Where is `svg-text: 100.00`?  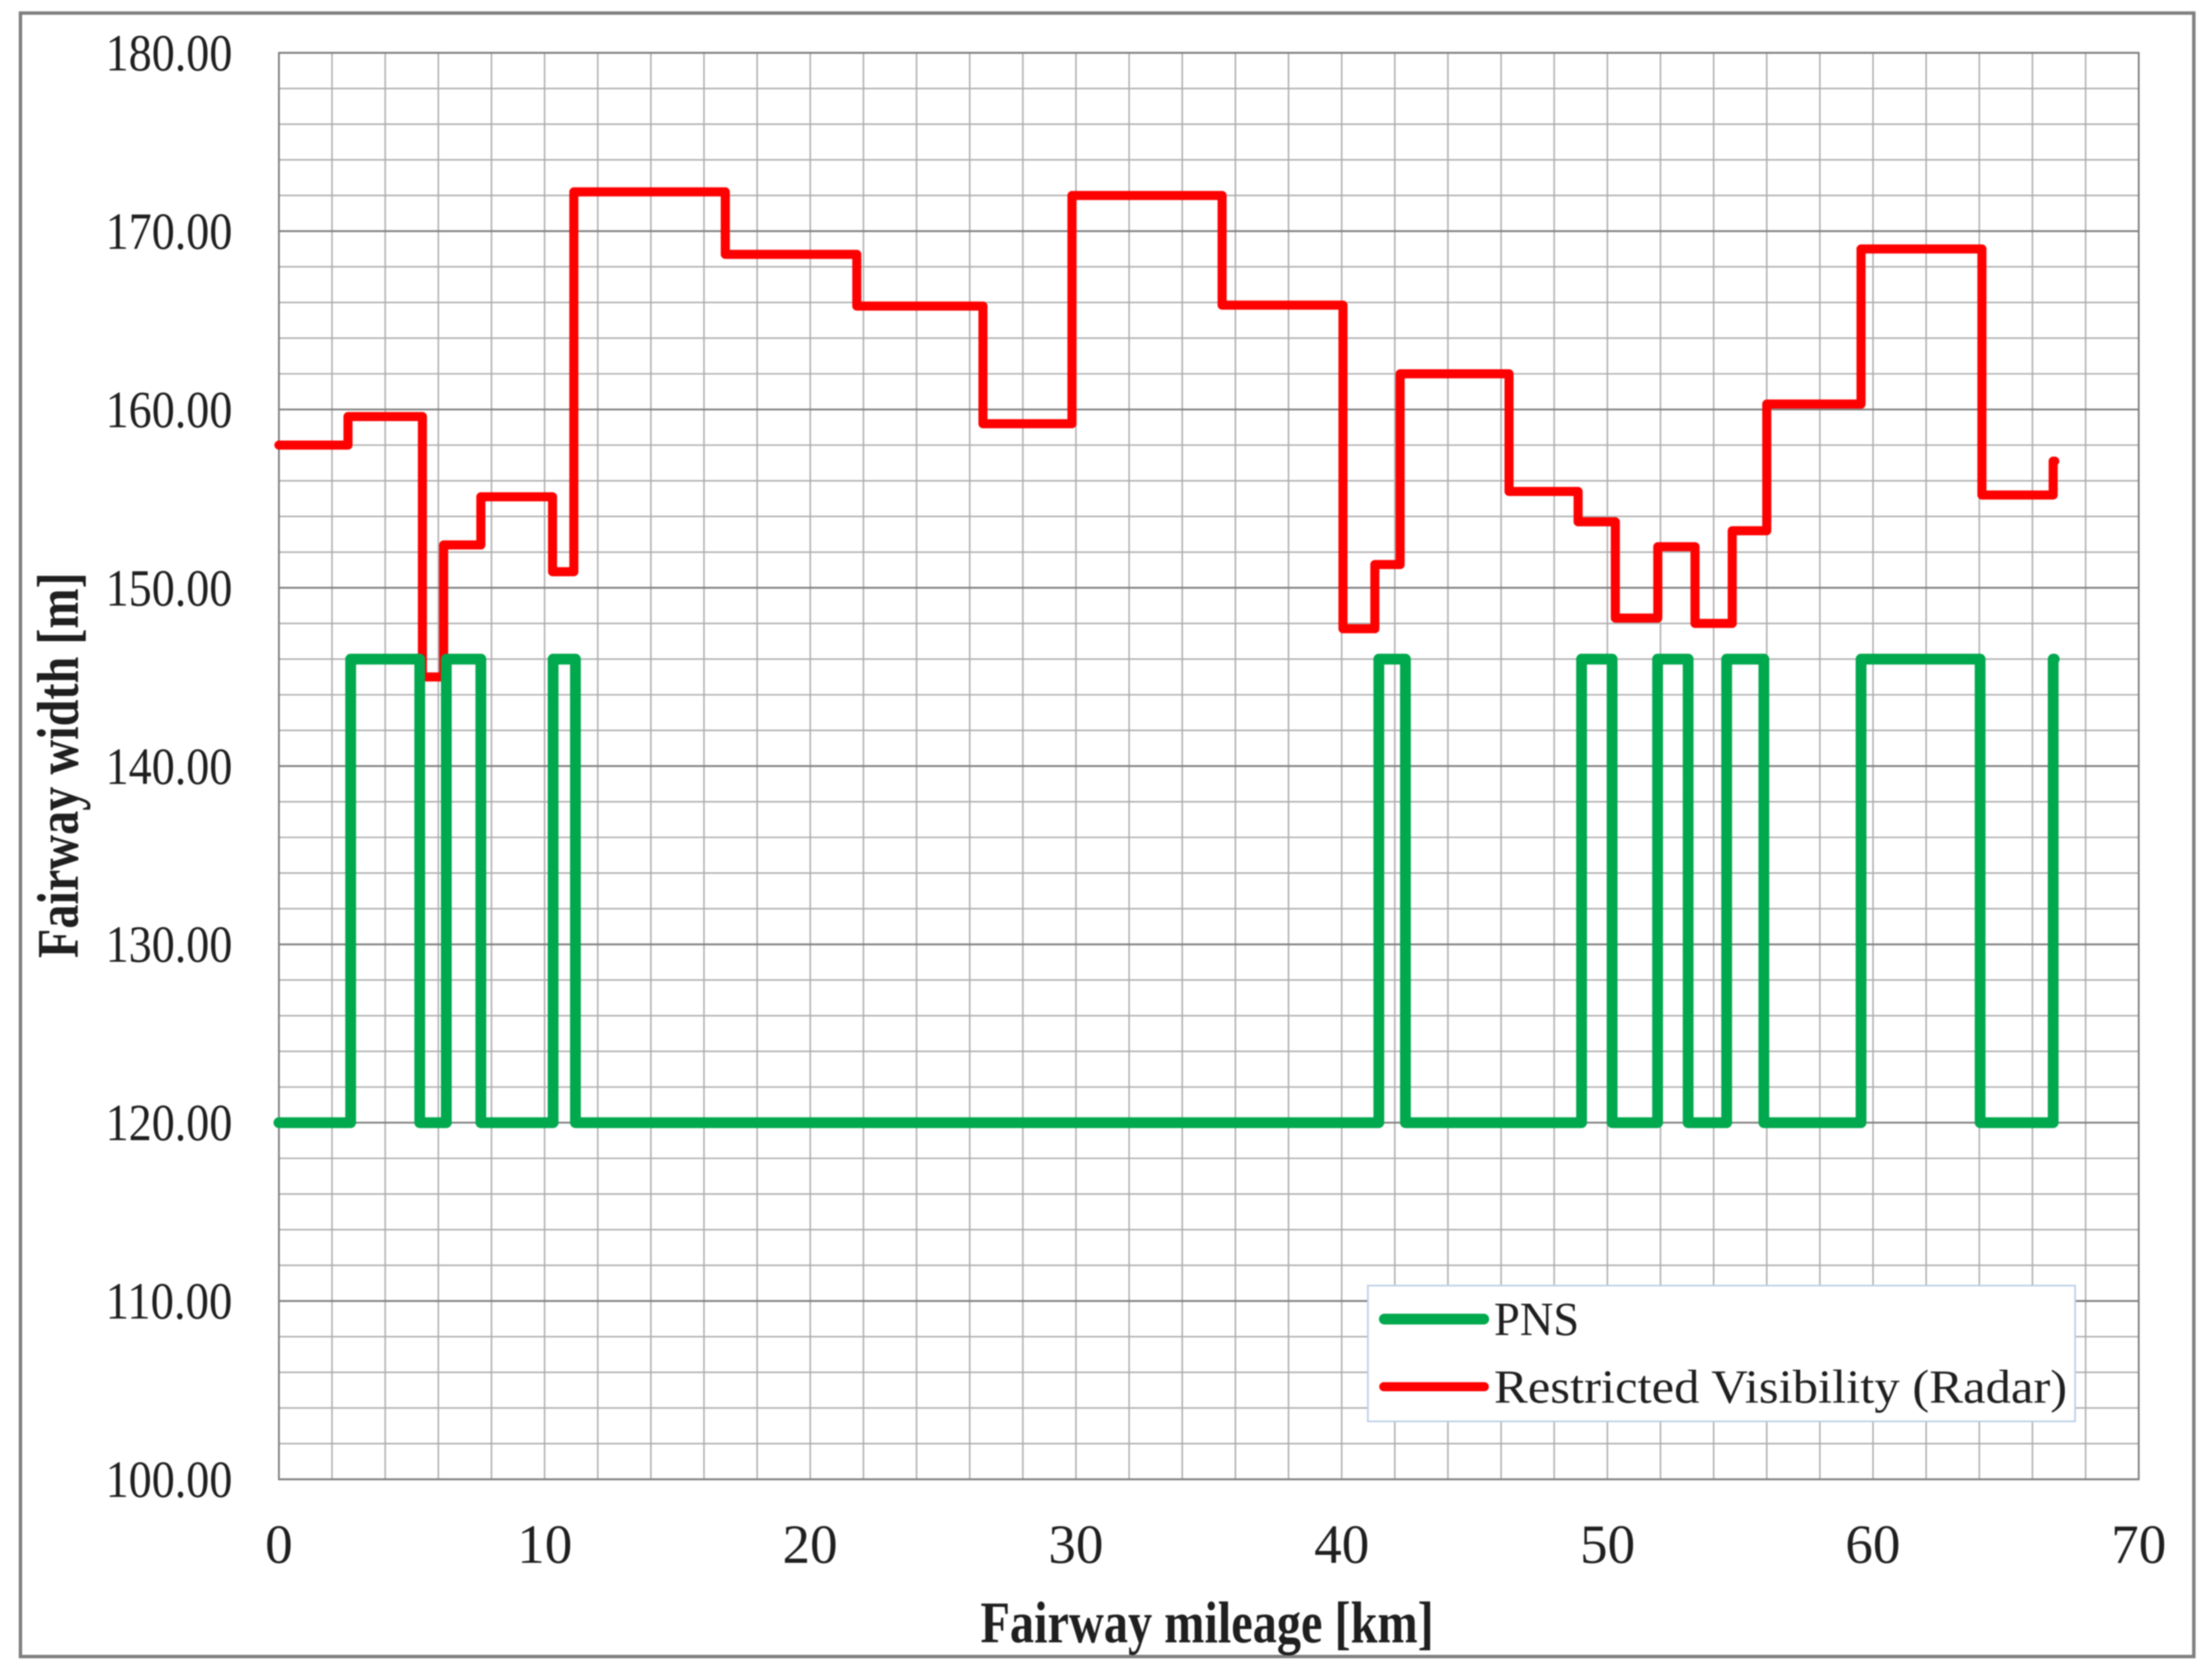 svg-text: 100.00 is located at coordinates (169, 1479).